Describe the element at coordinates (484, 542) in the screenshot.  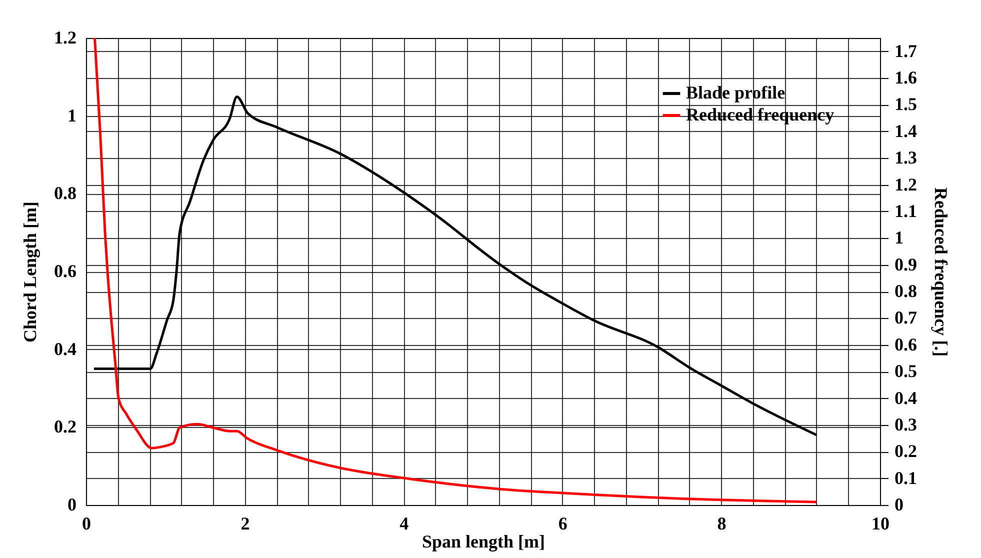
I see `x-axis-title: Span length [m]` at that location.